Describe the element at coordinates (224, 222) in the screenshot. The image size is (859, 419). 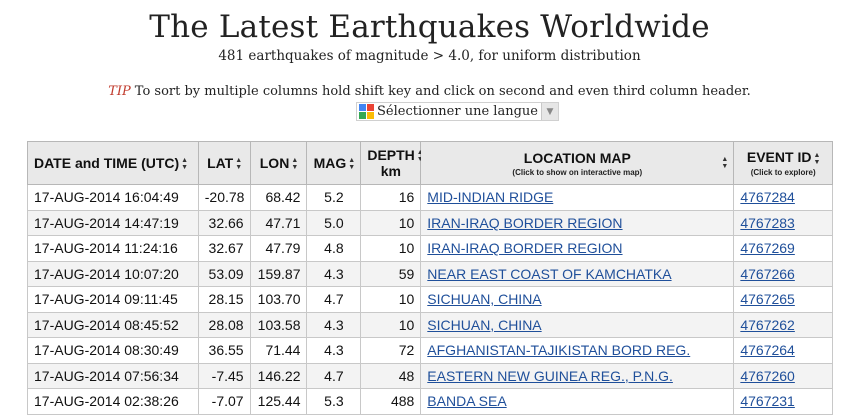
I see `cell-lat: 32.66` at that location.